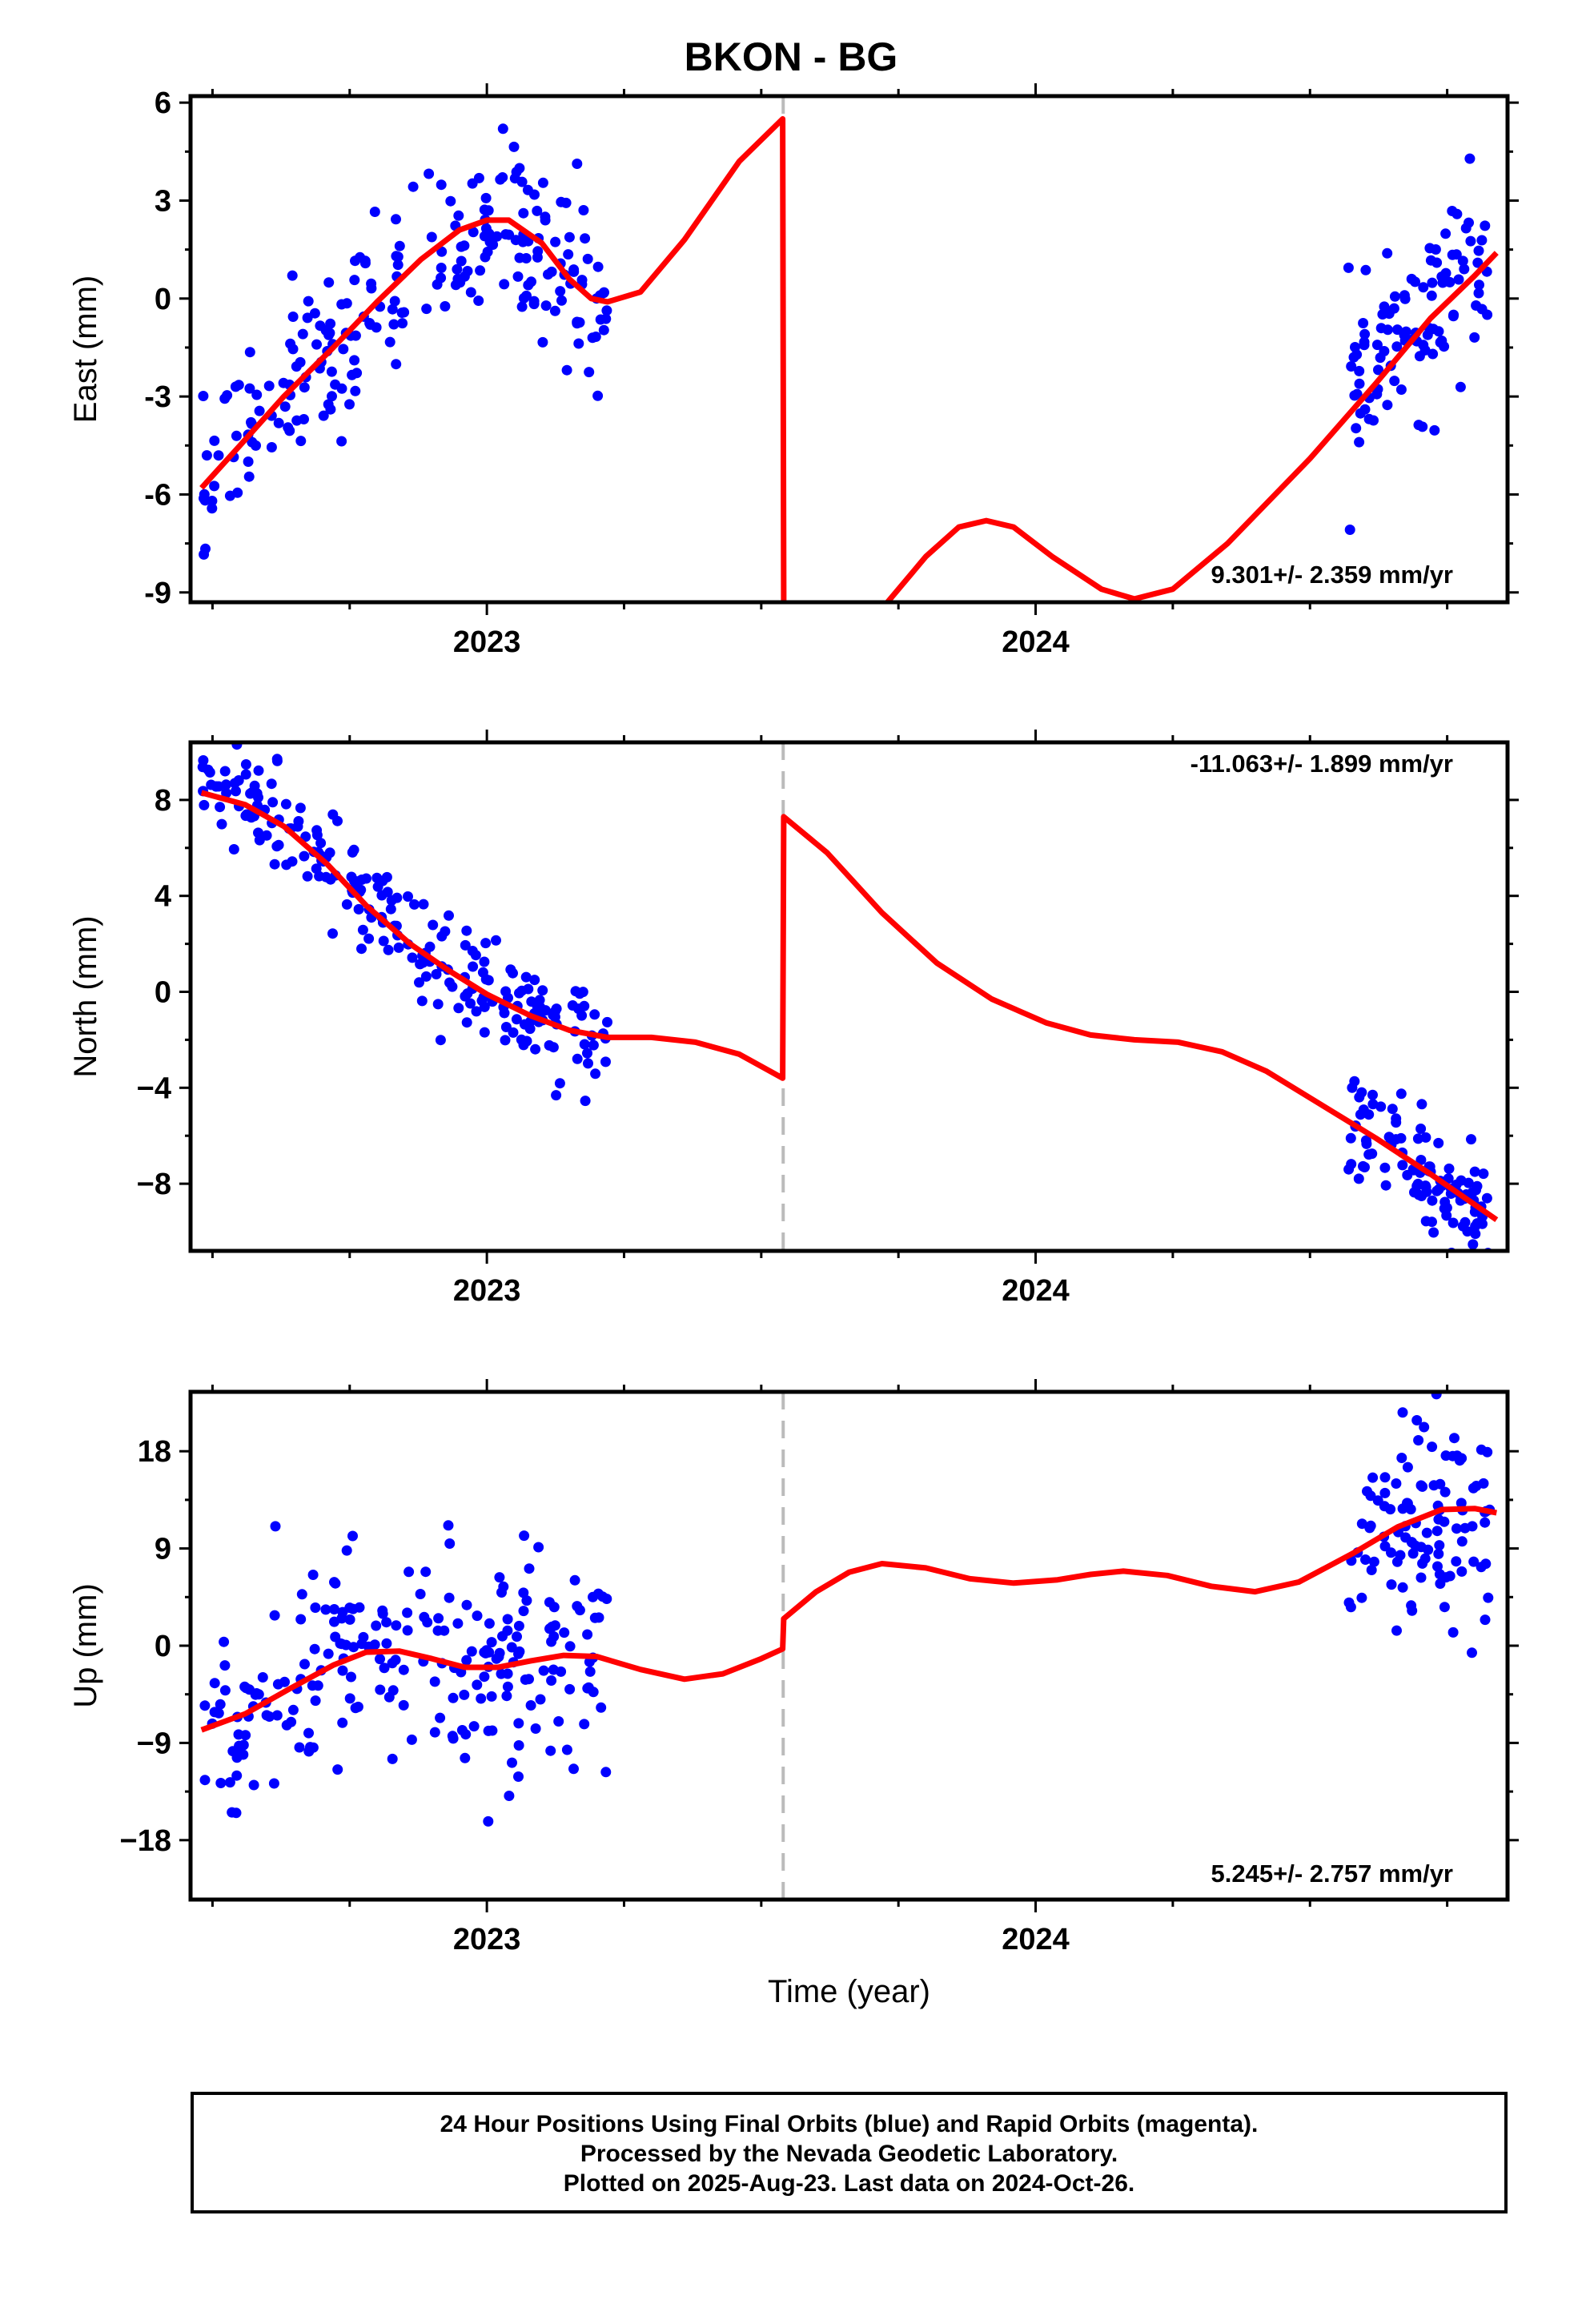  What do you see at coordinates (163, 201) in the screenshot?
I see `east-ytick-label: 3` at bounding box center [163, 201].